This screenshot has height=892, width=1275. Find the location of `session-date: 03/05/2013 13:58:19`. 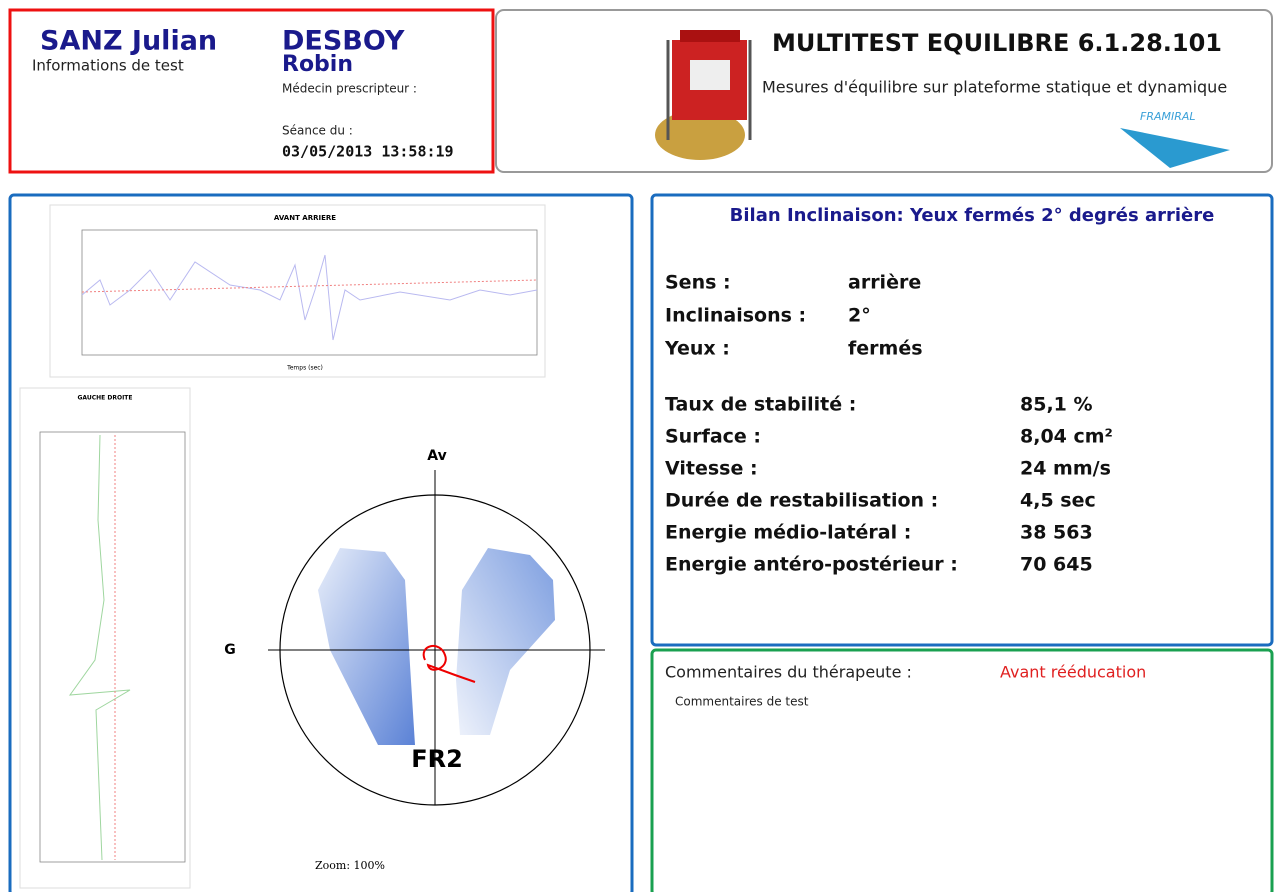

session-date: 03/05/2013 13:58:19 is located at coordinates (368, 152).